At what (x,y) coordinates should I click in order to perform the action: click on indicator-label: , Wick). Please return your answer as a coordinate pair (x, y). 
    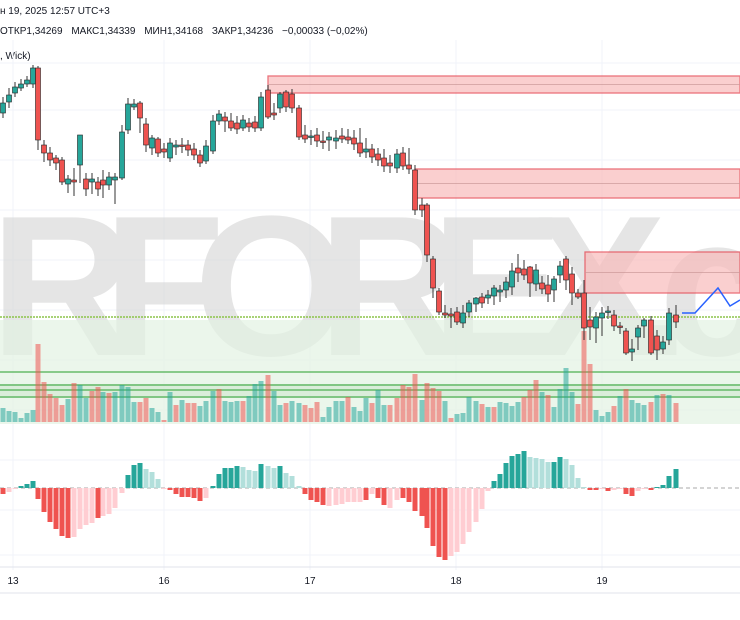
    Looking at the image, I should click on (15, 56).